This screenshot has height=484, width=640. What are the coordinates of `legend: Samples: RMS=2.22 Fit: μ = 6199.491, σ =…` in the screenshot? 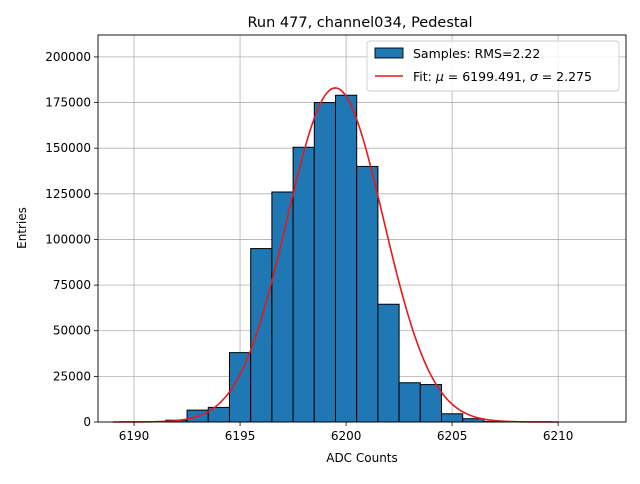 It's located at (493, 66).